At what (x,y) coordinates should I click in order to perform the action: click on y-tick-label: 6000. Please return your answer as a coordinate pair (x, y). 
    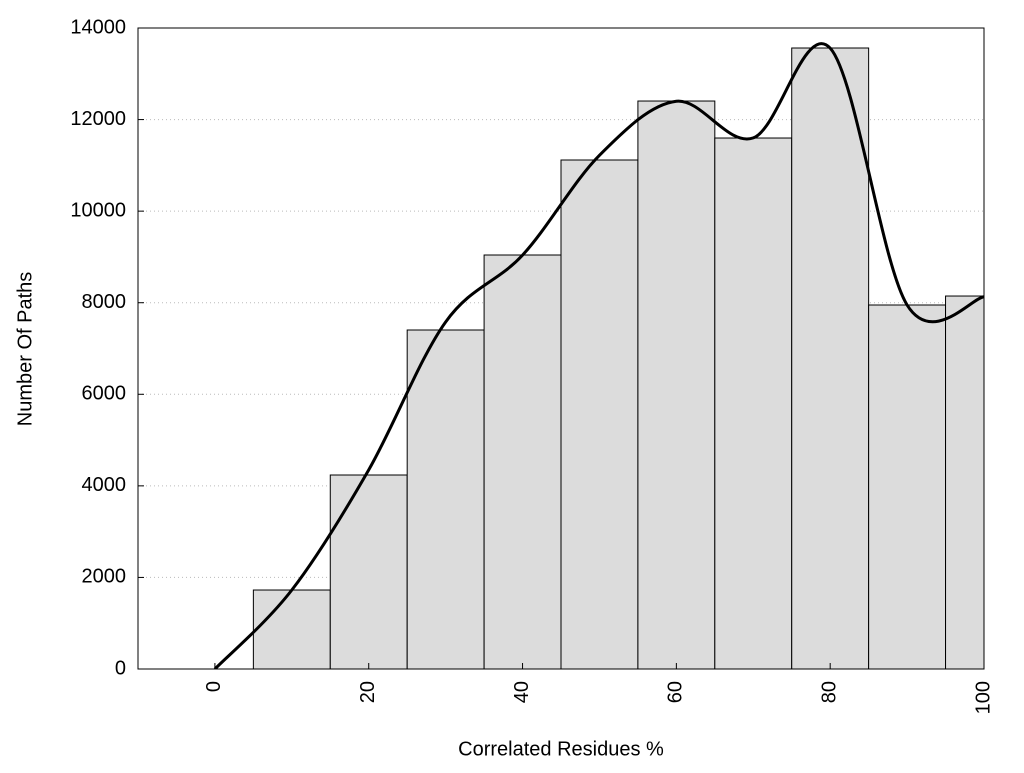
    Looking at the image, I should click on (104, 394).